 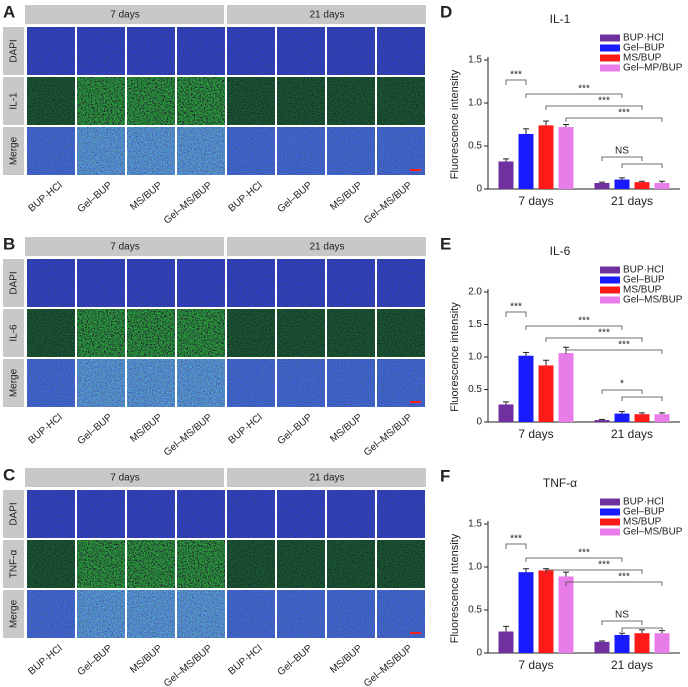 I want to click on chart-title: IL-6, so click(x=560, y=251).